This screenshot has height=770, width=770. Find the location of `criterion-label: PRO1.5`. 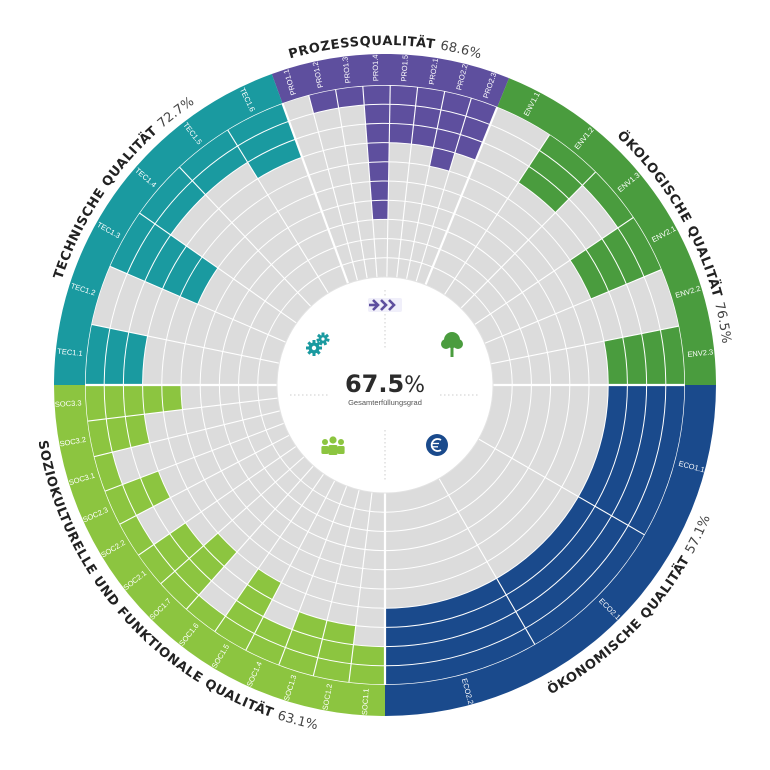

criterion-label: PRO1.5 is located at coordinates (404, 68).